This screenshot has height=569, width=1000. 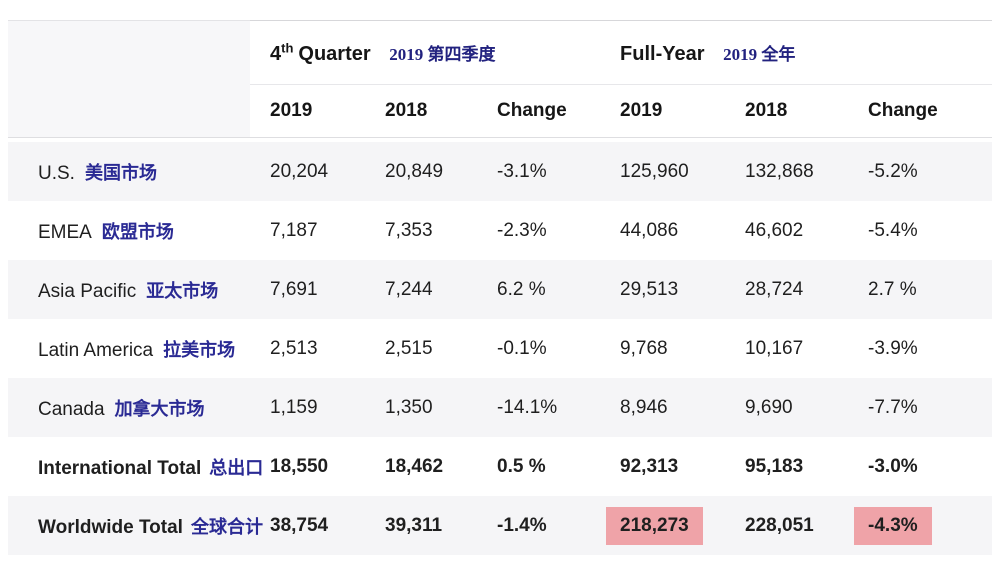 I want to click on worldwide-total-q4-change: -1.4%, so click(x=539, y=525).